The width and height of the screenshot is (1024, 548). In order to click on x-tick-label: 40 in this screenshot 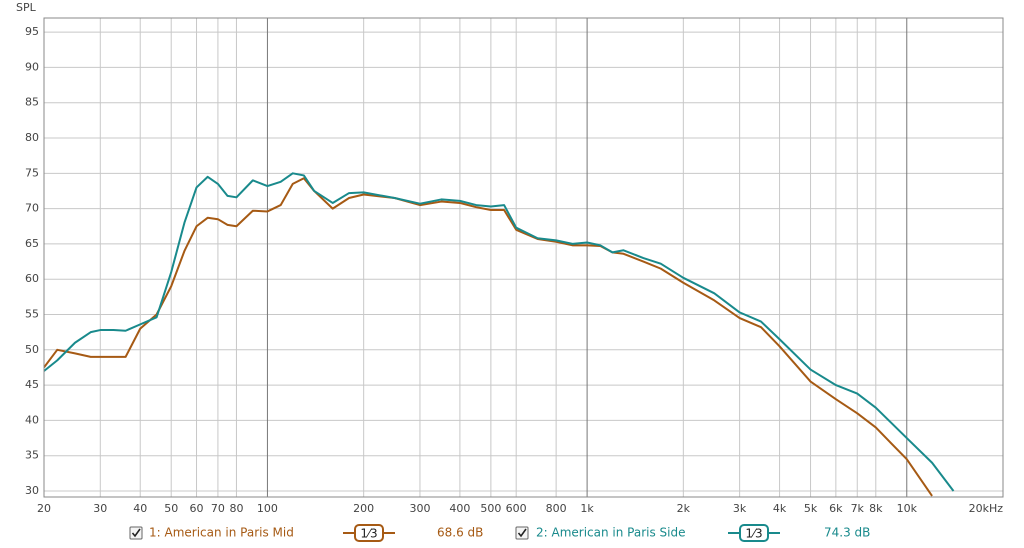, I will do `click(140, 508)`.